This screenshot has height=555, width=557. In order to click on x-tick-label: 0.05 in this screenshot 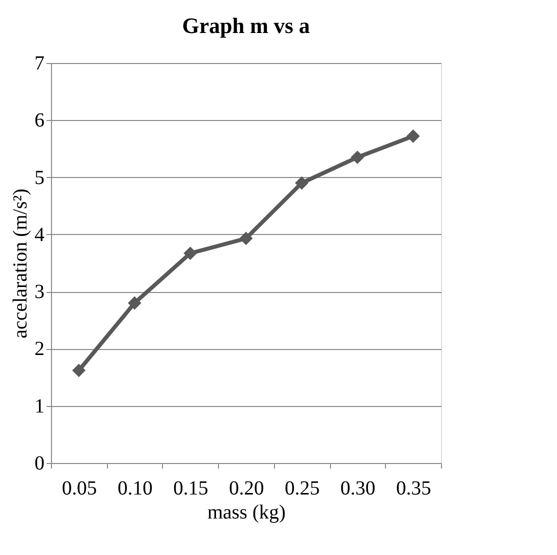, I will do `click(79, 489)`.